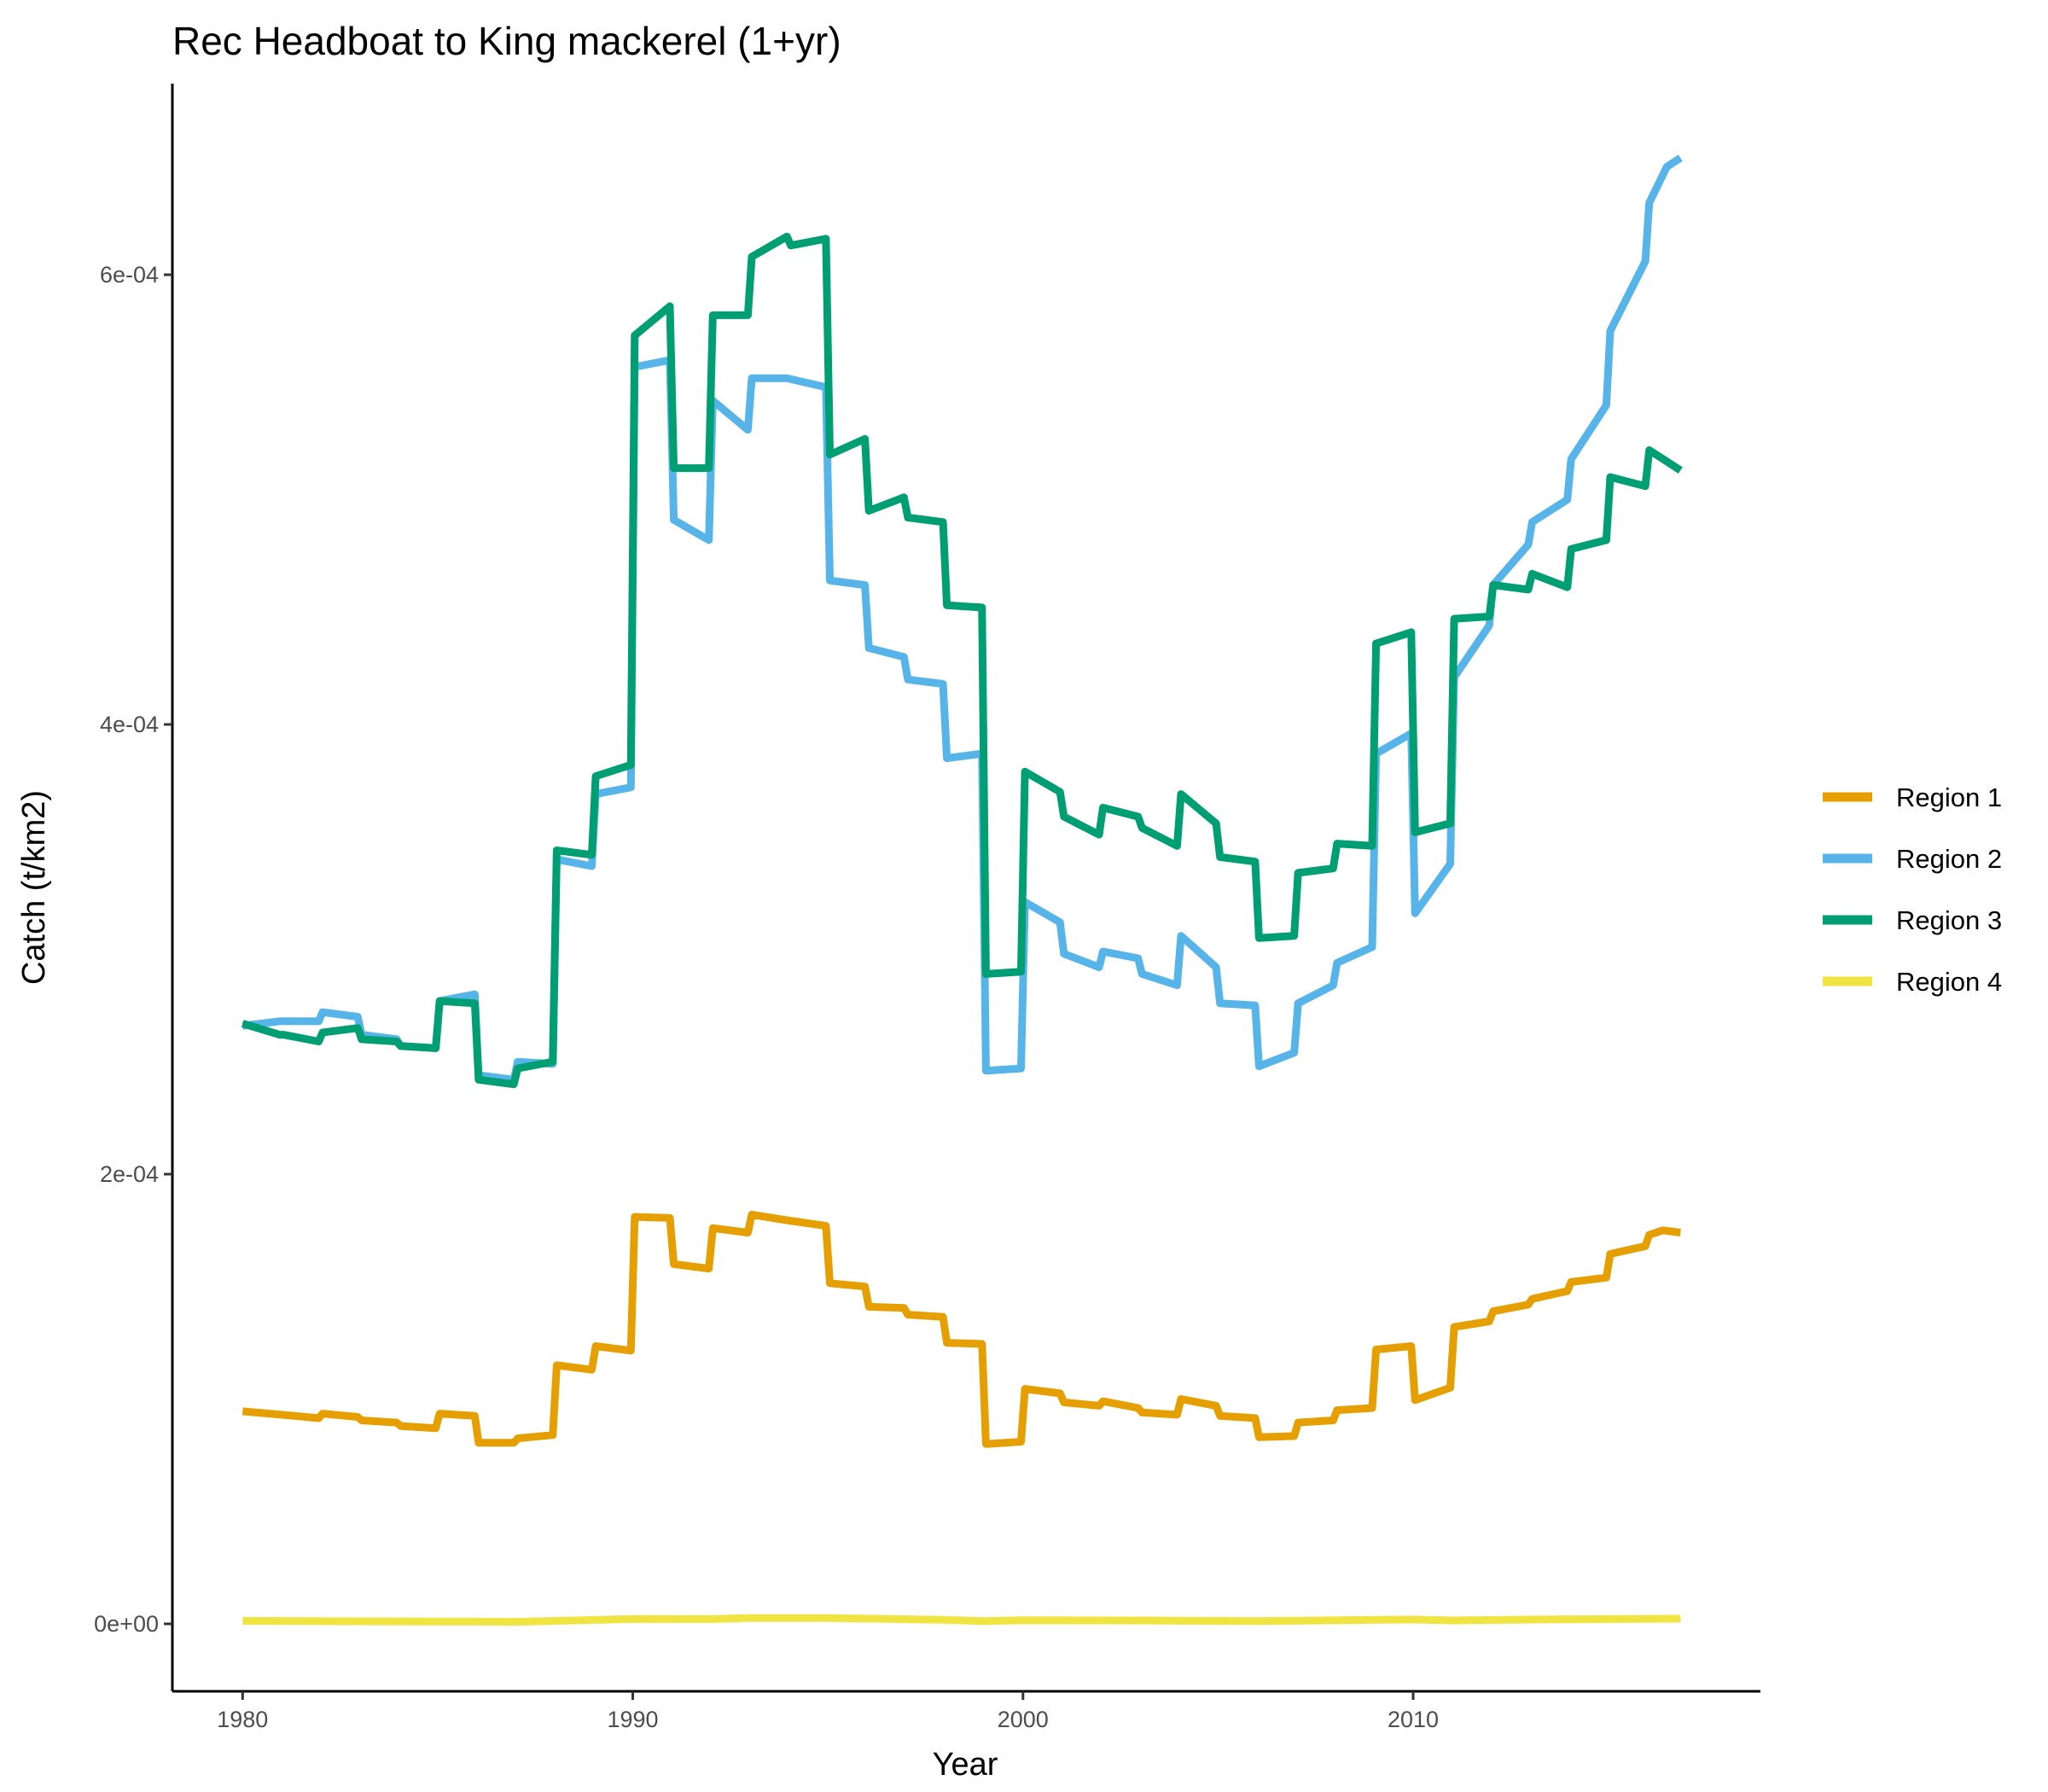 The width and height of the screenshot is (2048, 1792). What do you see at coordinates (129, 1174) in the screenshot?
I see `y-tick-label: 2e-04` at bounding box center [129, 1174].